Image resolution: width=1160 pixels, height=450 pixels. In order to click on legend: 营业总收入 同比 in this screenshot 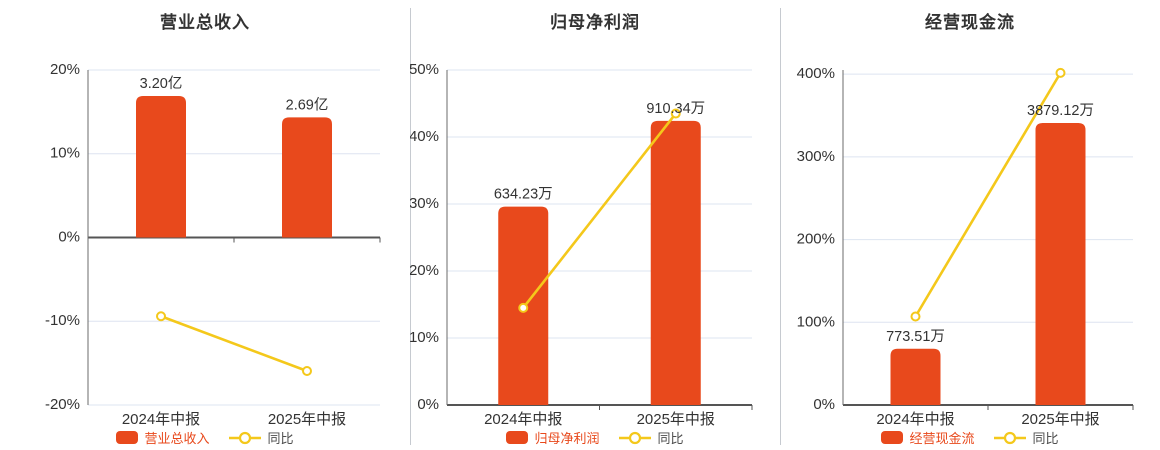, I will do `click(205, 437)`.